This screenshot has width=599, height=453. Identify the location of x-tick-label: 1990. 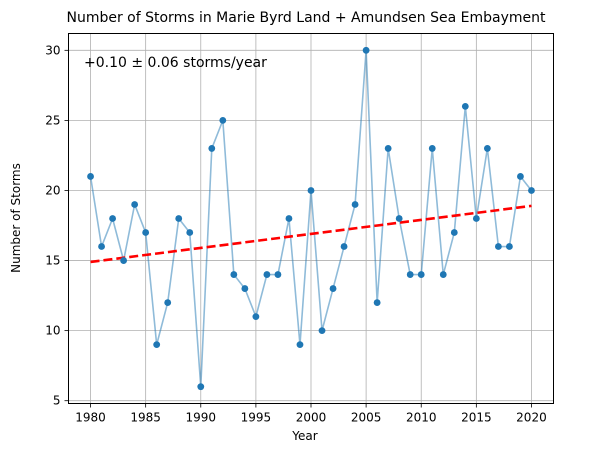
(200, 418).